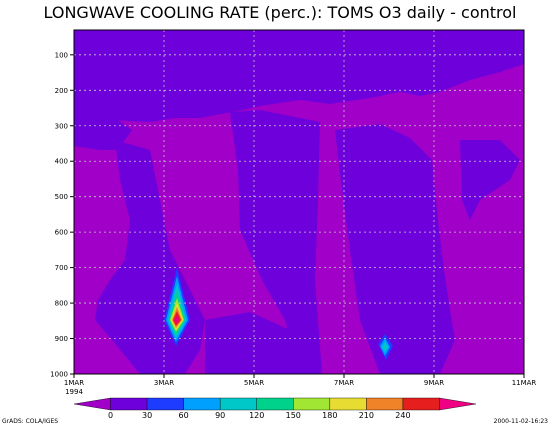 This screenshot has height=425, width=550. Describe the element at coordinates (256, 415) in the screenshot. I see `colorbar-label: 120` at that location.